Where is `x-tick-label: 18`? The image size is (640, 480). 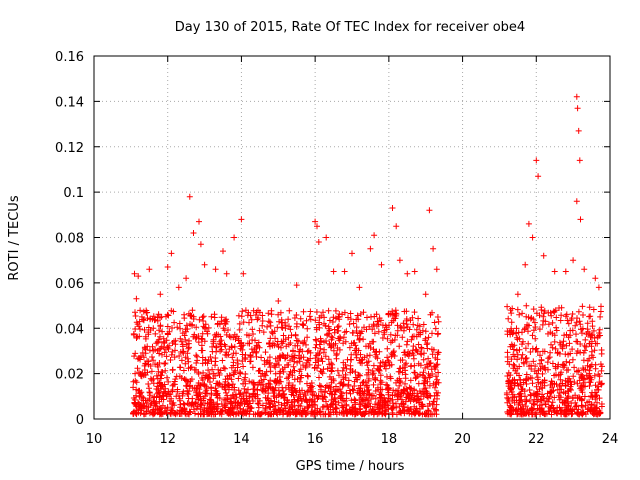
x-tick-label: 18 is located at coordinates (389, 439).